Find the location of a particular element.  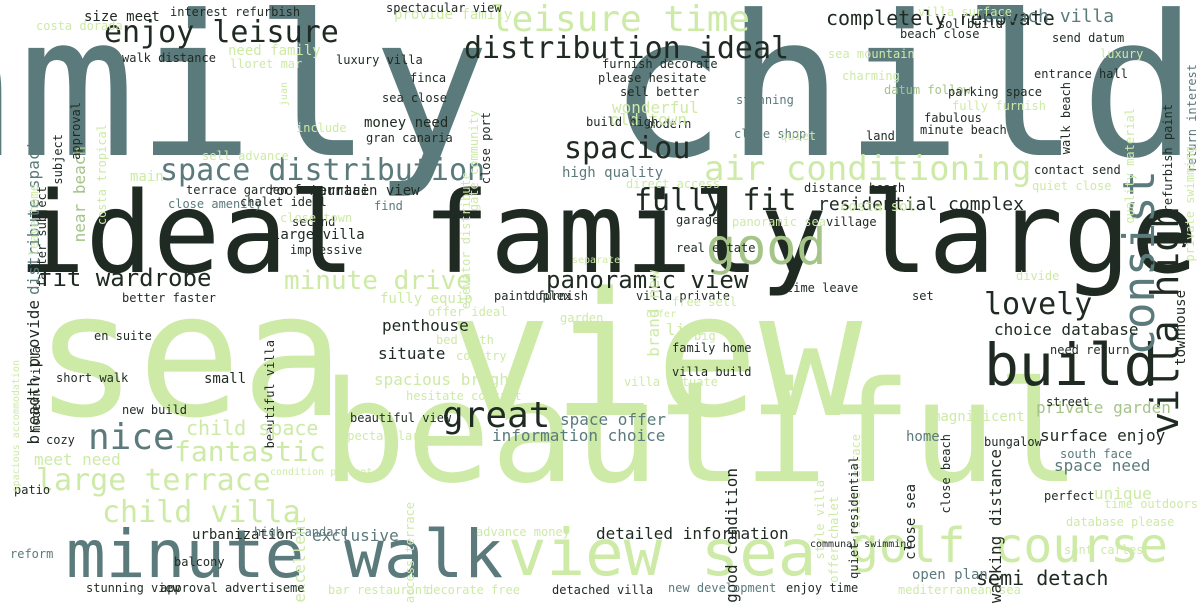

word-great: great is located at coordinates (496, 415).